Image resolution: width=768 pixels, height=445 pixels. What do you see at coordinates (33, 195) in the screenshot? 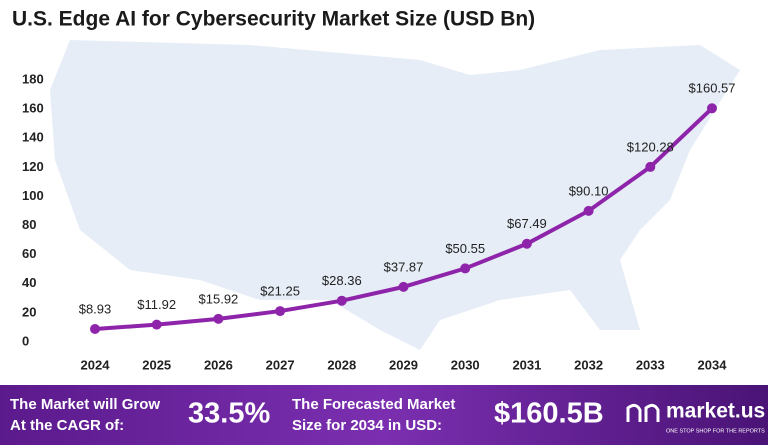
I see `y-tick-label: 100` at bounding box center [33, 195].